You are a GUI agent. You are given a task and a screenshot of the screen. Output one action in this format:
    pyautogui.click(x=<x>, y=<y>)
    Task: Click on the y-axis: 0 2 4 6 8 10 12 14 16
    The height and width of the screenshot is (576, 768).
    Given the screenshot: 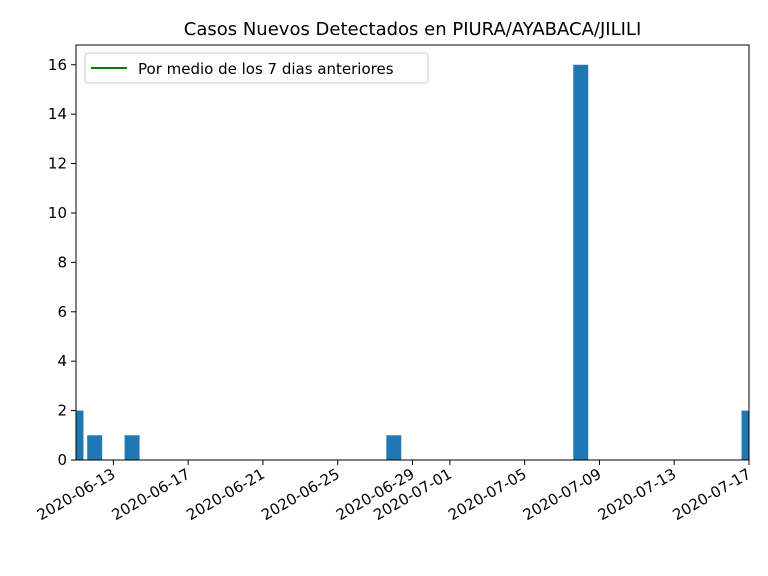 What is the action you would take?
    pyautogui.click(x=62, y=262)
    